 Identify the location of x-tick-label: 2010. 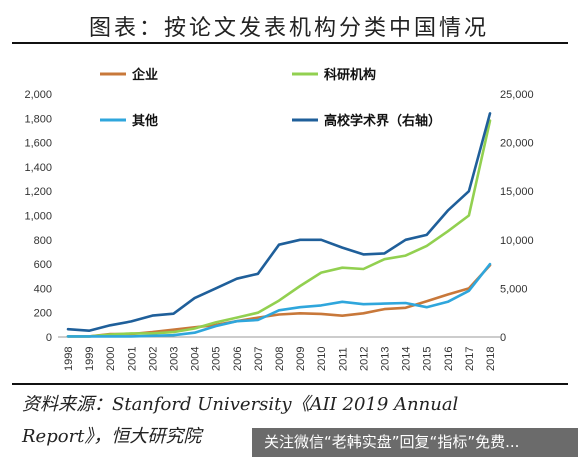
(322, 359).